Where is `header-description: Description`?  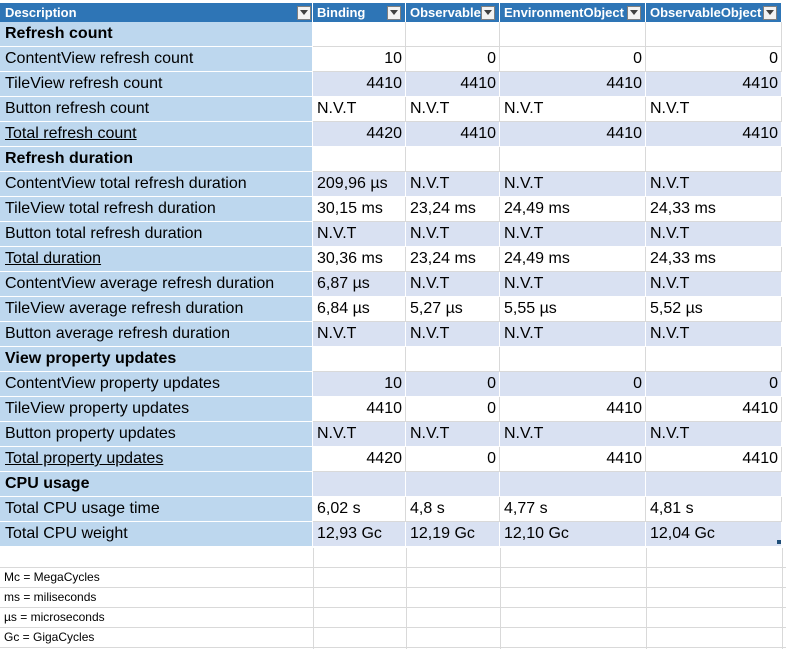 header-description: Description is located at coordinates (156, 12).